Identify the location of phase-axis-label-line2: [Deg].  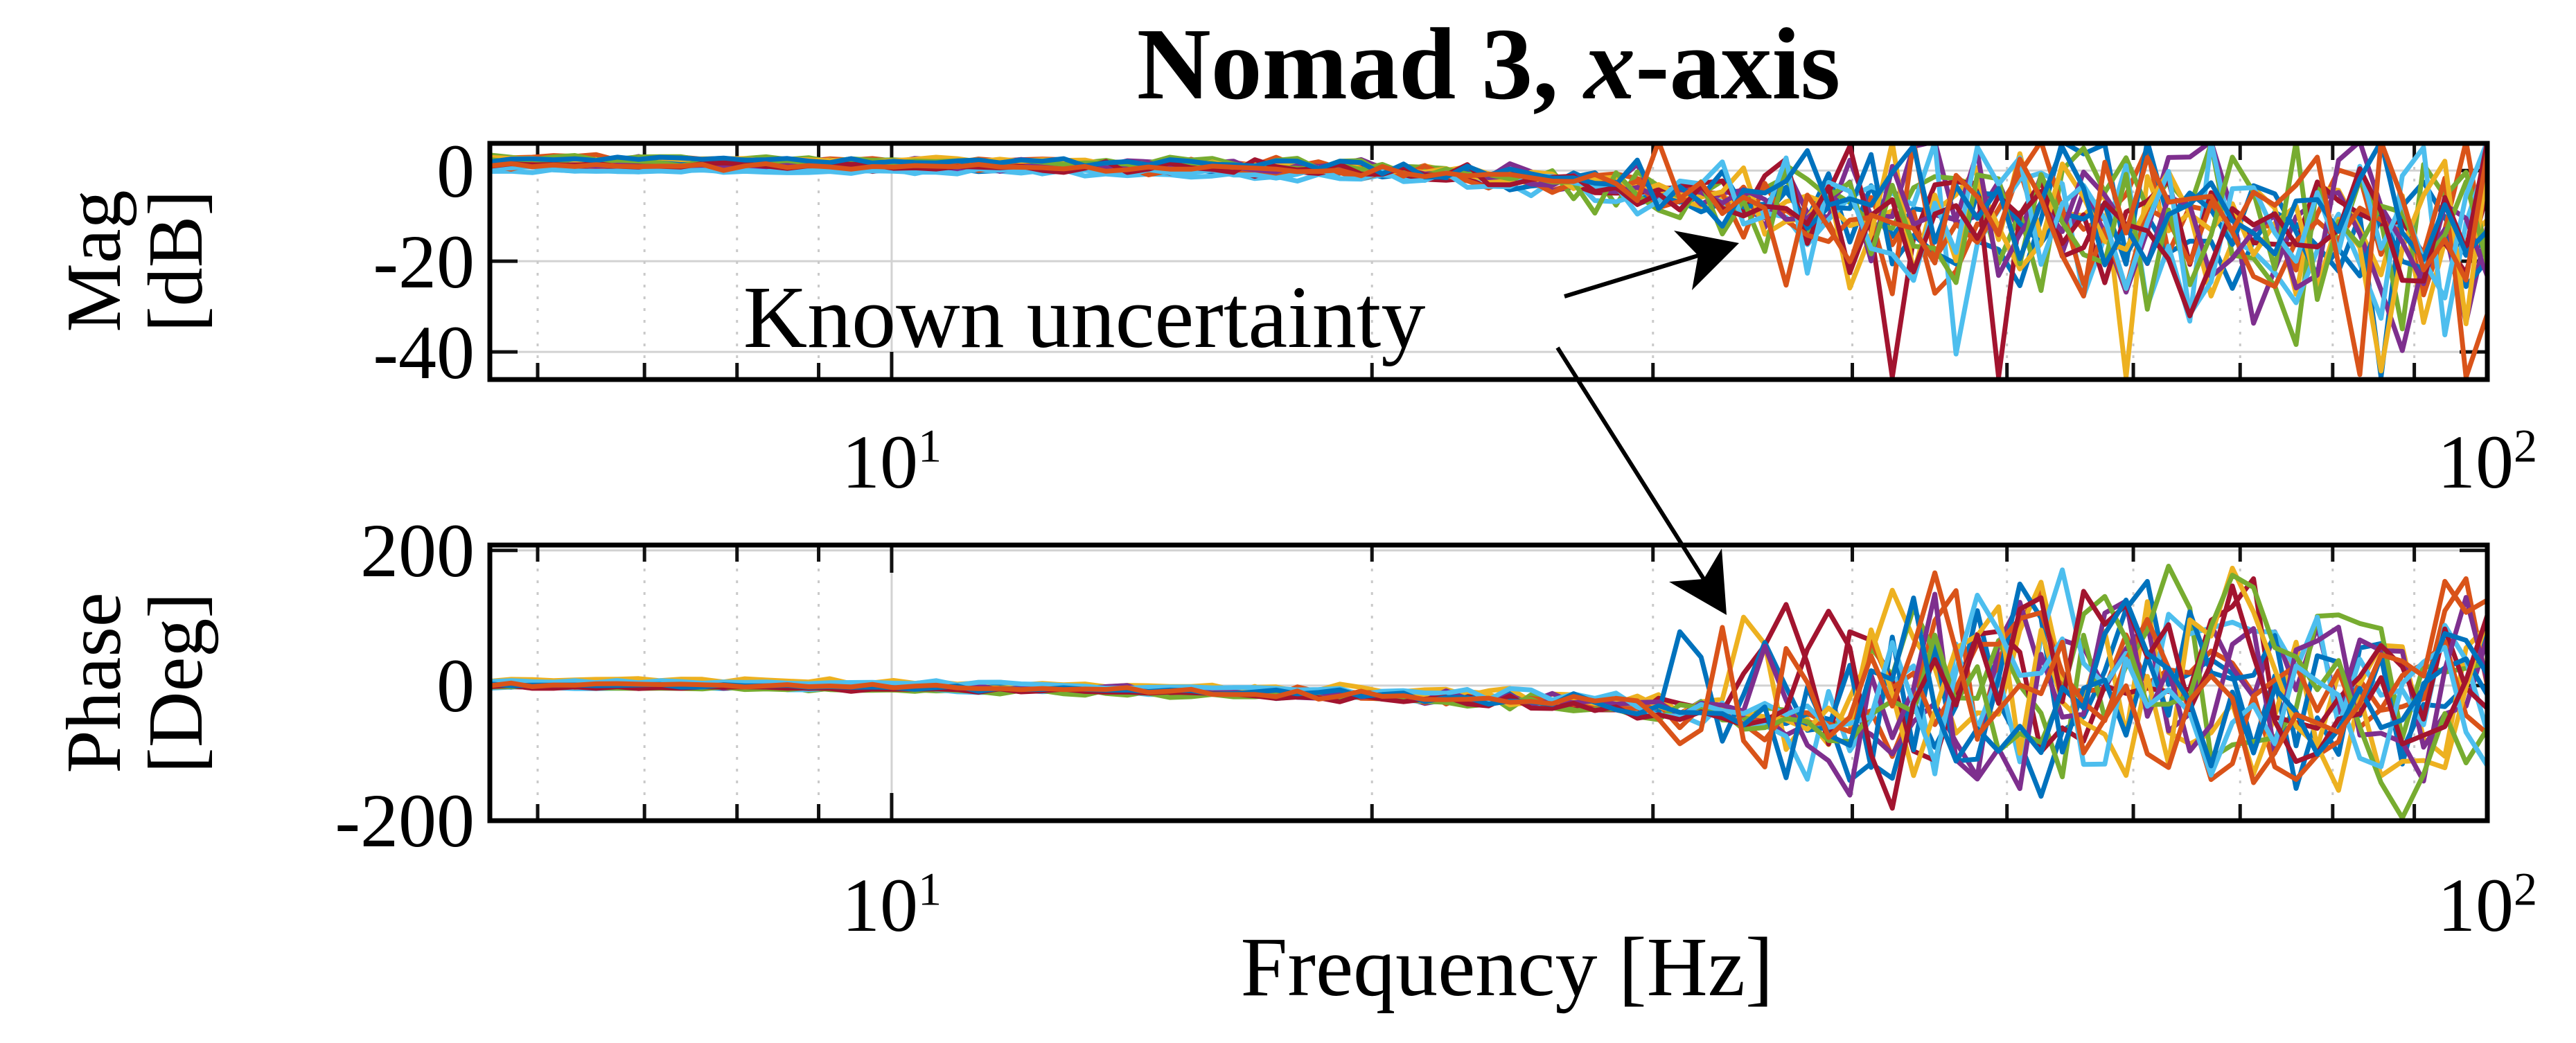
(176, 683).